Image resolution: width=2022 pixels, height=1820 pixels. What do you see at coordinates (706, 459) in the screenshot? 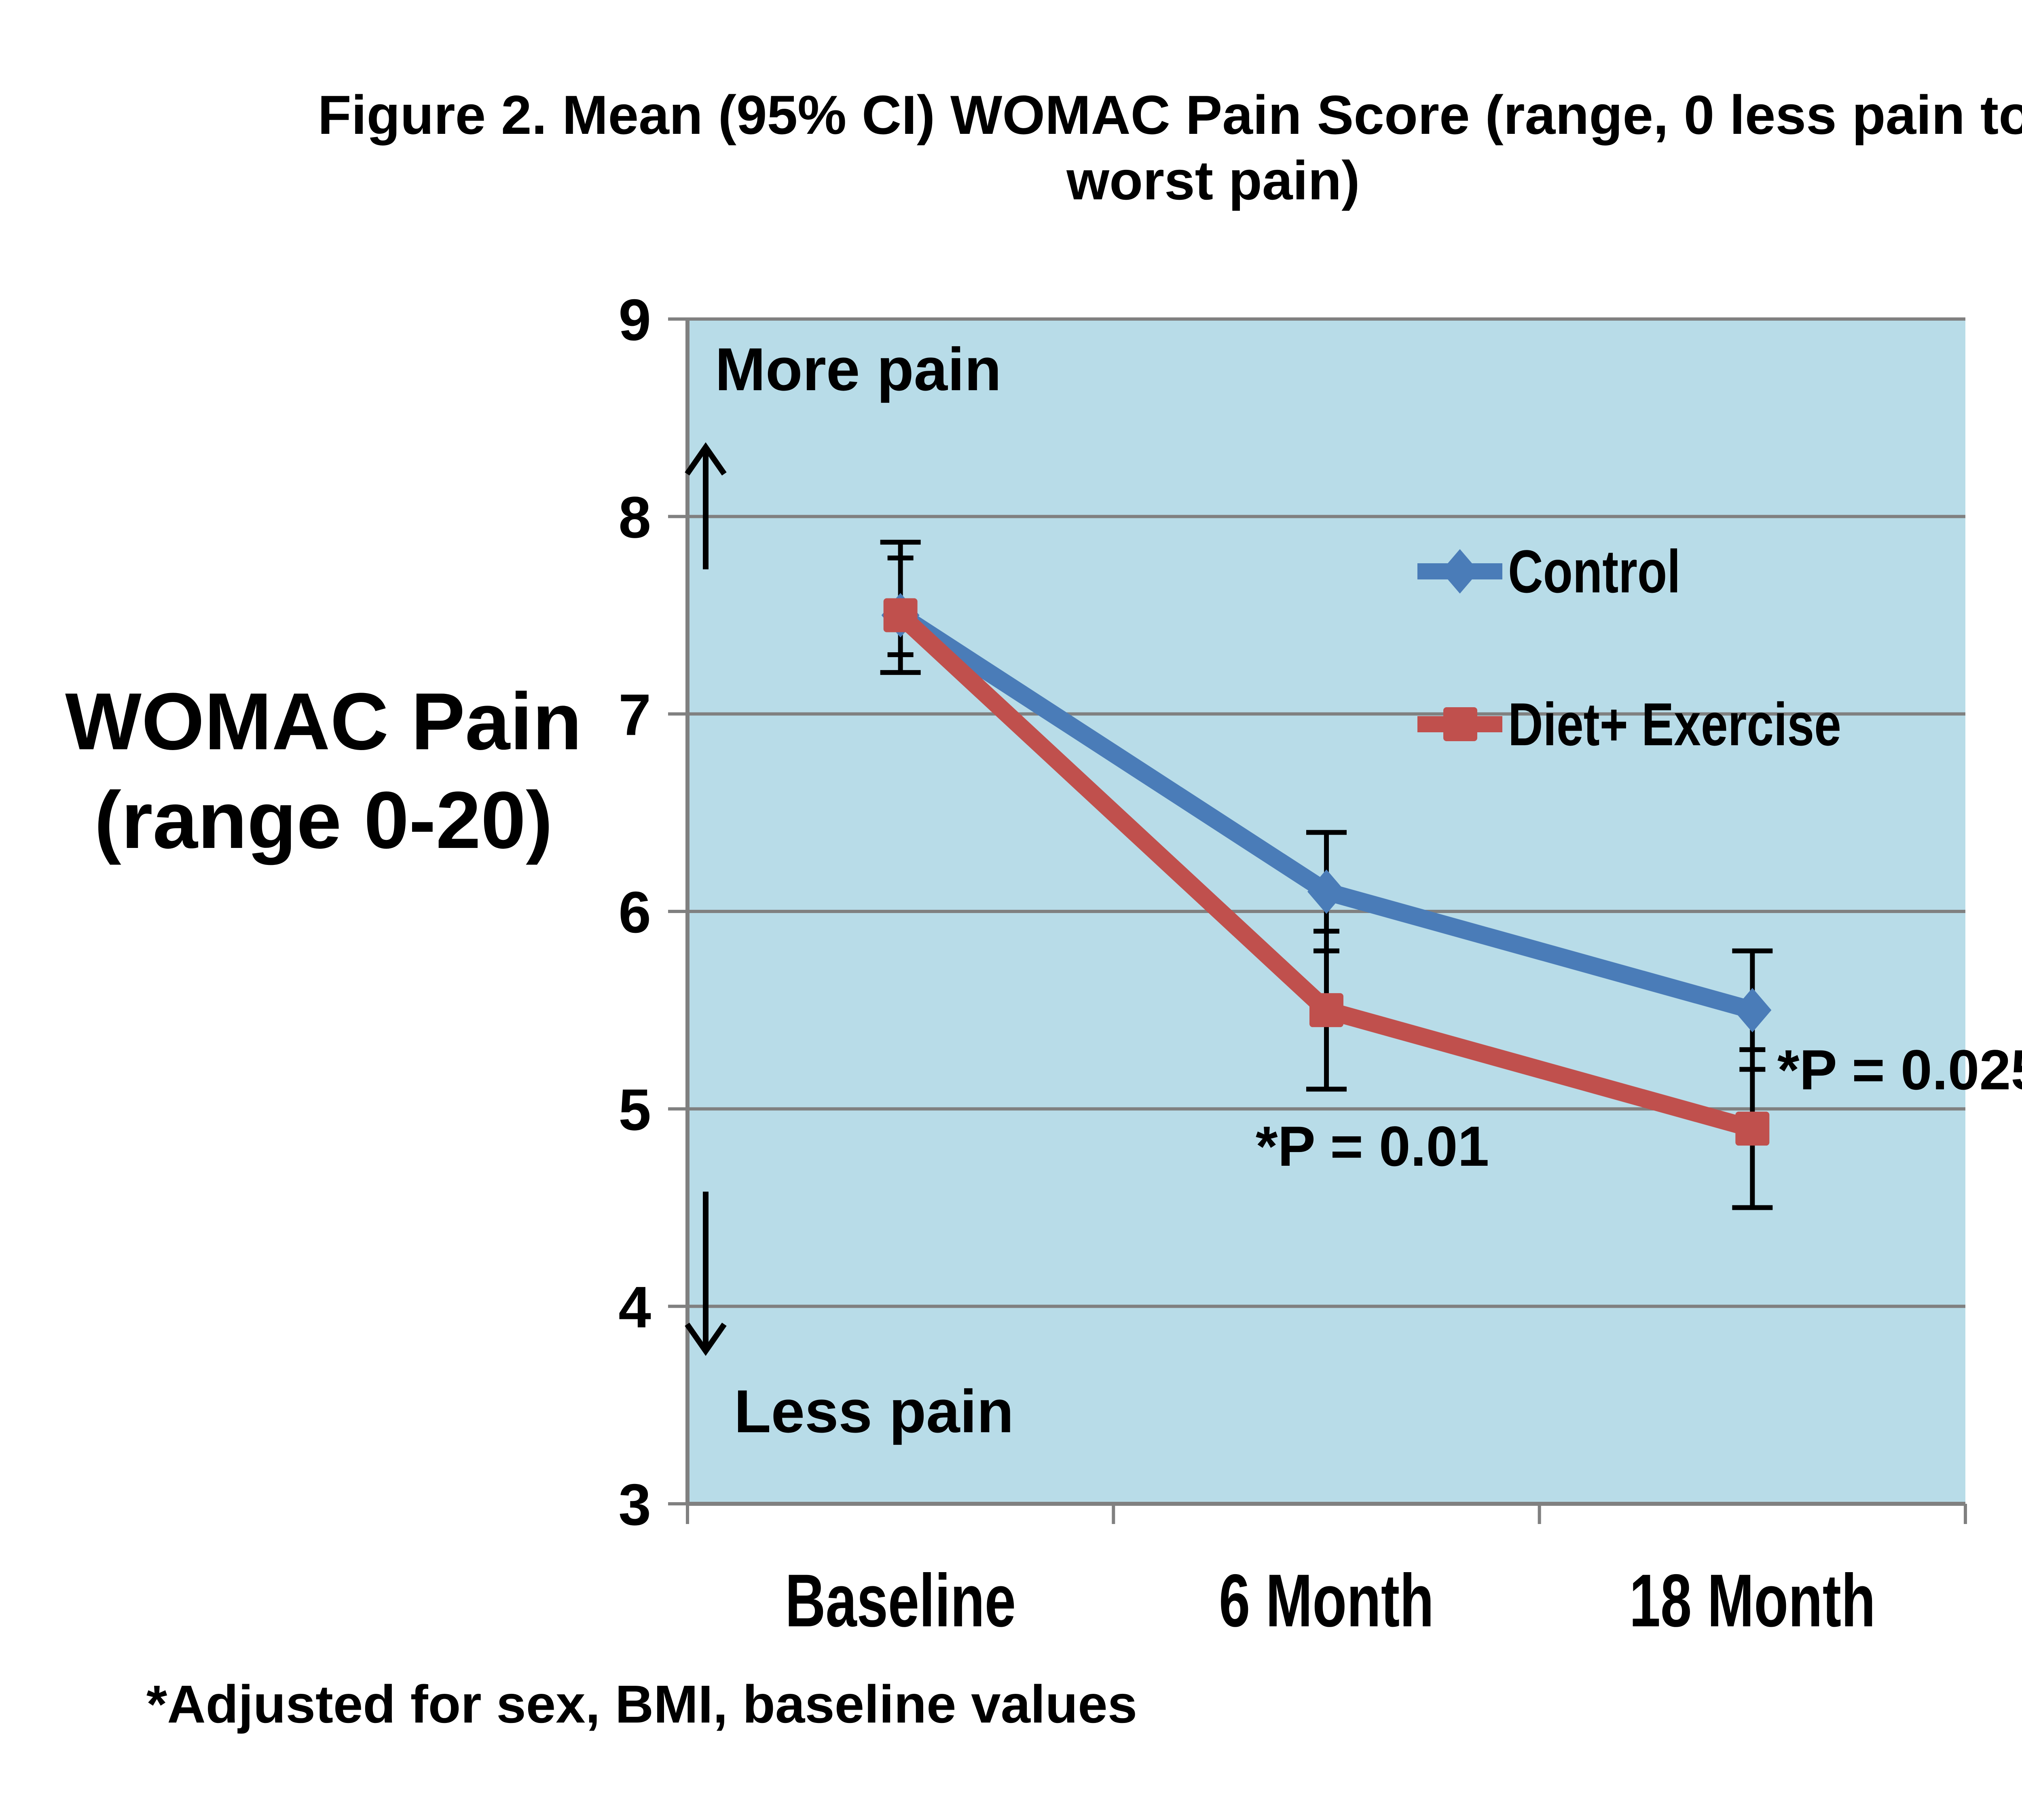
I see `up-arrow-head-icon` at bounding box center [706, 459].